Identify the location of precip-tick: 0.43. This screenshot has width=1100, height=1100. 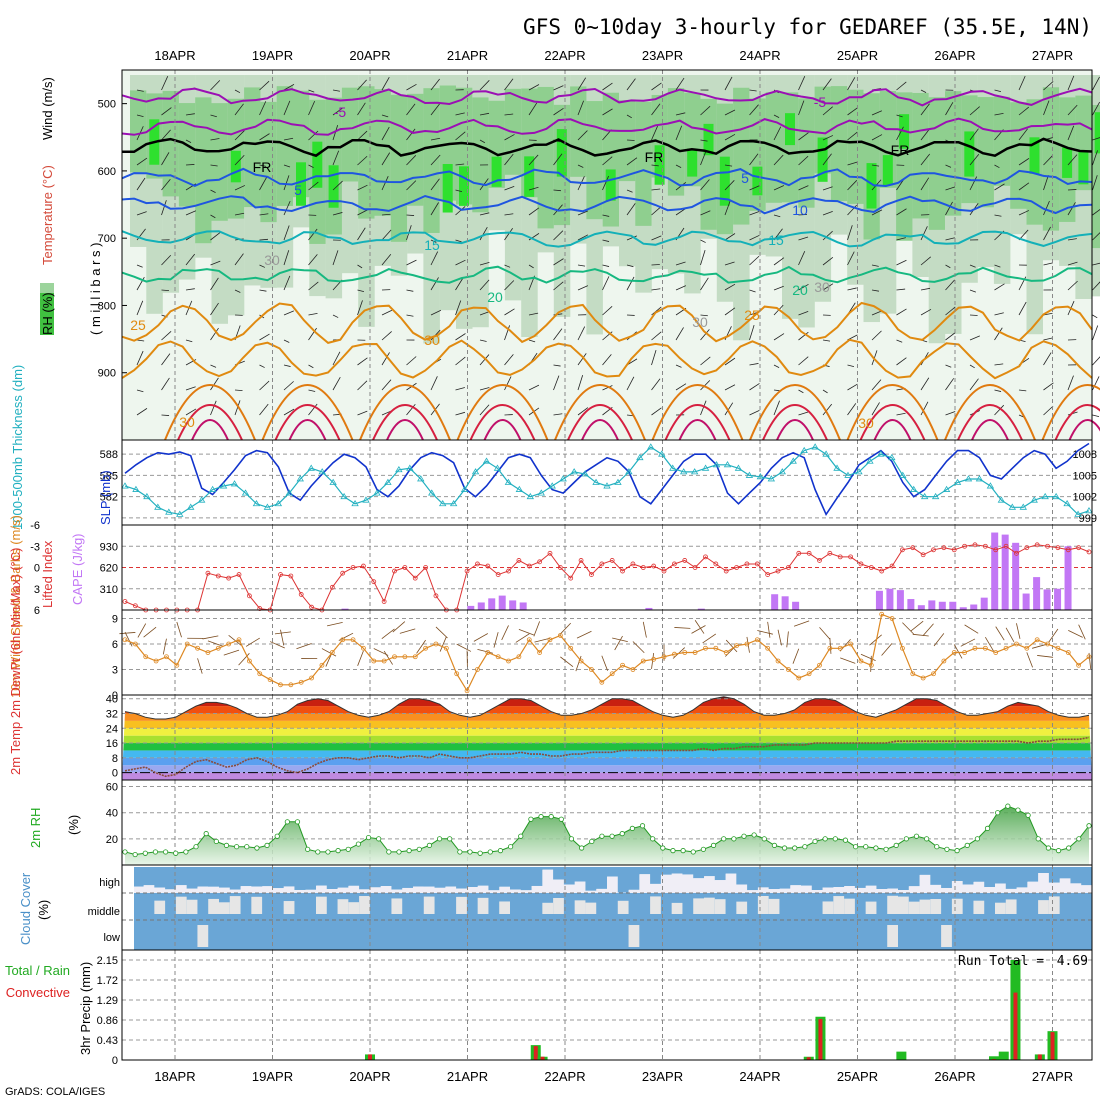
(107, 1041).